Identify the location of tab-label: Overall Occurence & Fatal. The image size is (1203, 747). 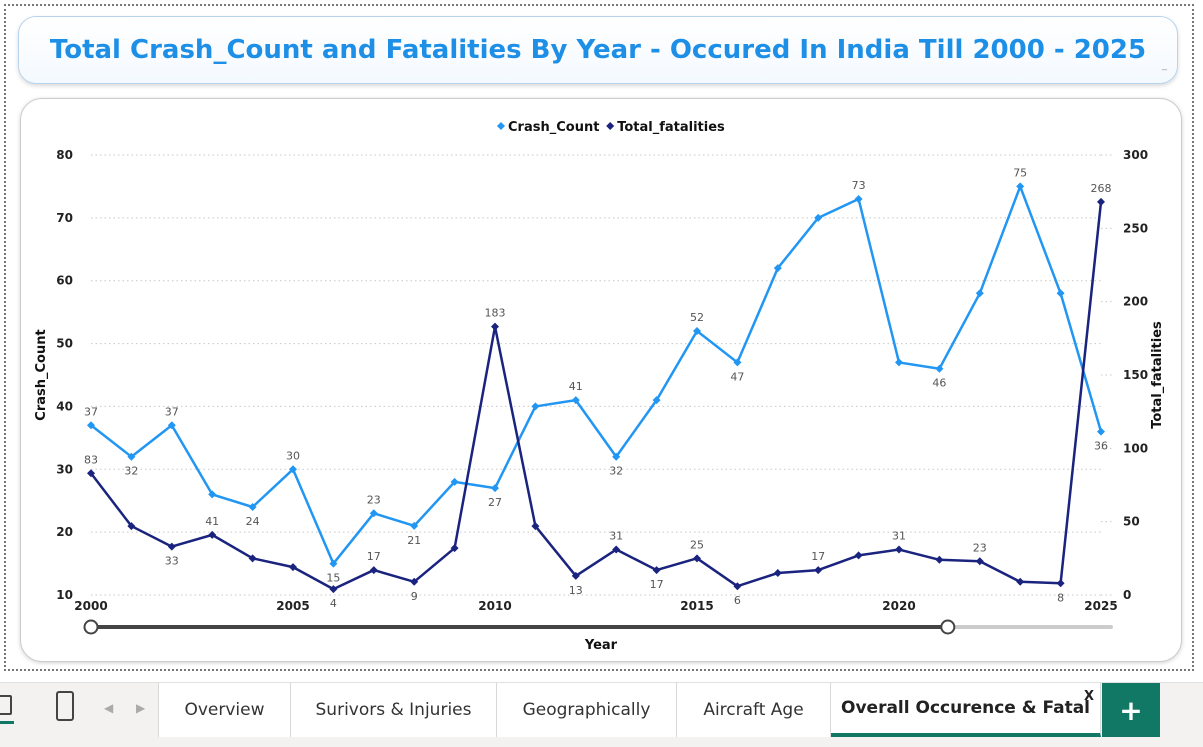
(965, 708).